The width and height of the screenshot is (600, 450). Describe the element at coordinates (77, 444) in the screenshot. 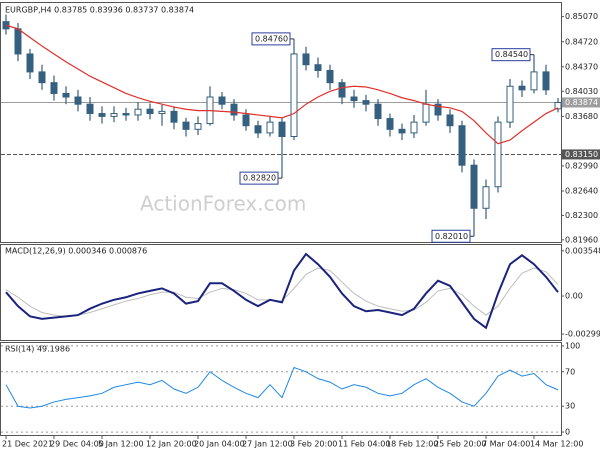

I see `x-tick-label: 29 Dec 04:00` at that location.